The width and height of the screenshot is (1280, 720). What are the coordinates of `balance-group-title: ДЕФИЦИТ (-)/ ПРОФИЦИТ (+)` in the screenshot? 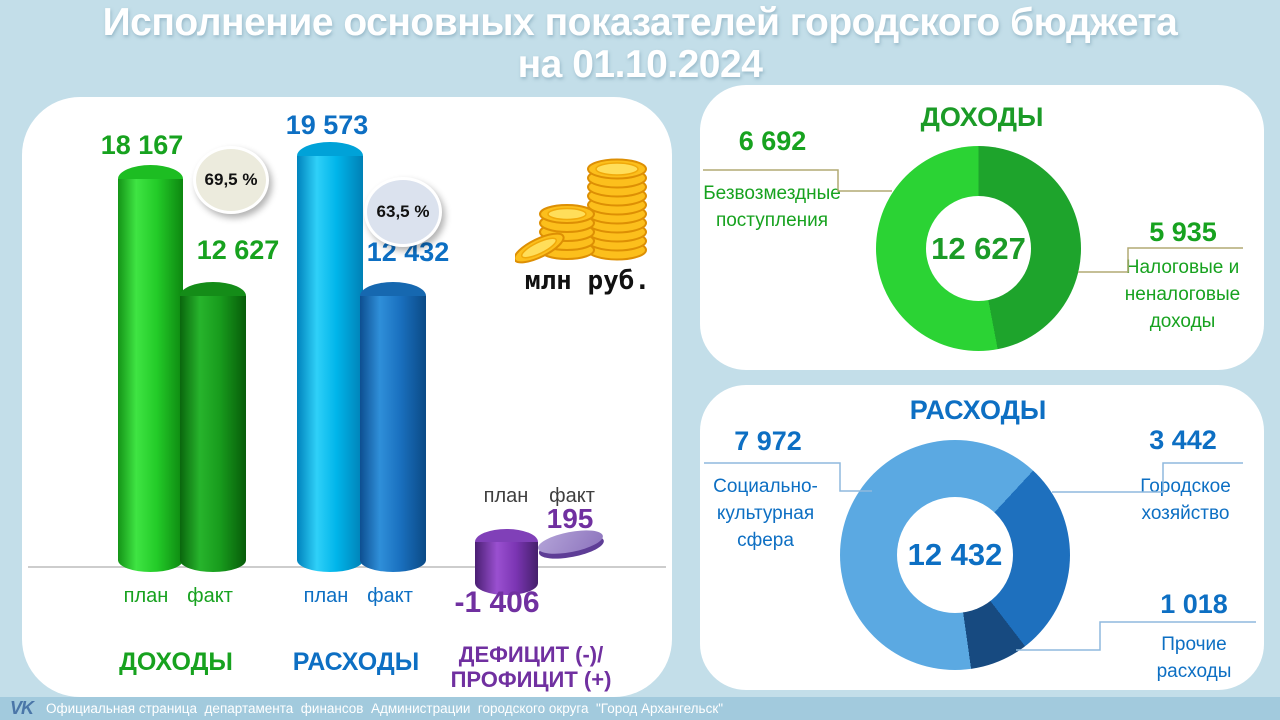 It's located at (531, 667).